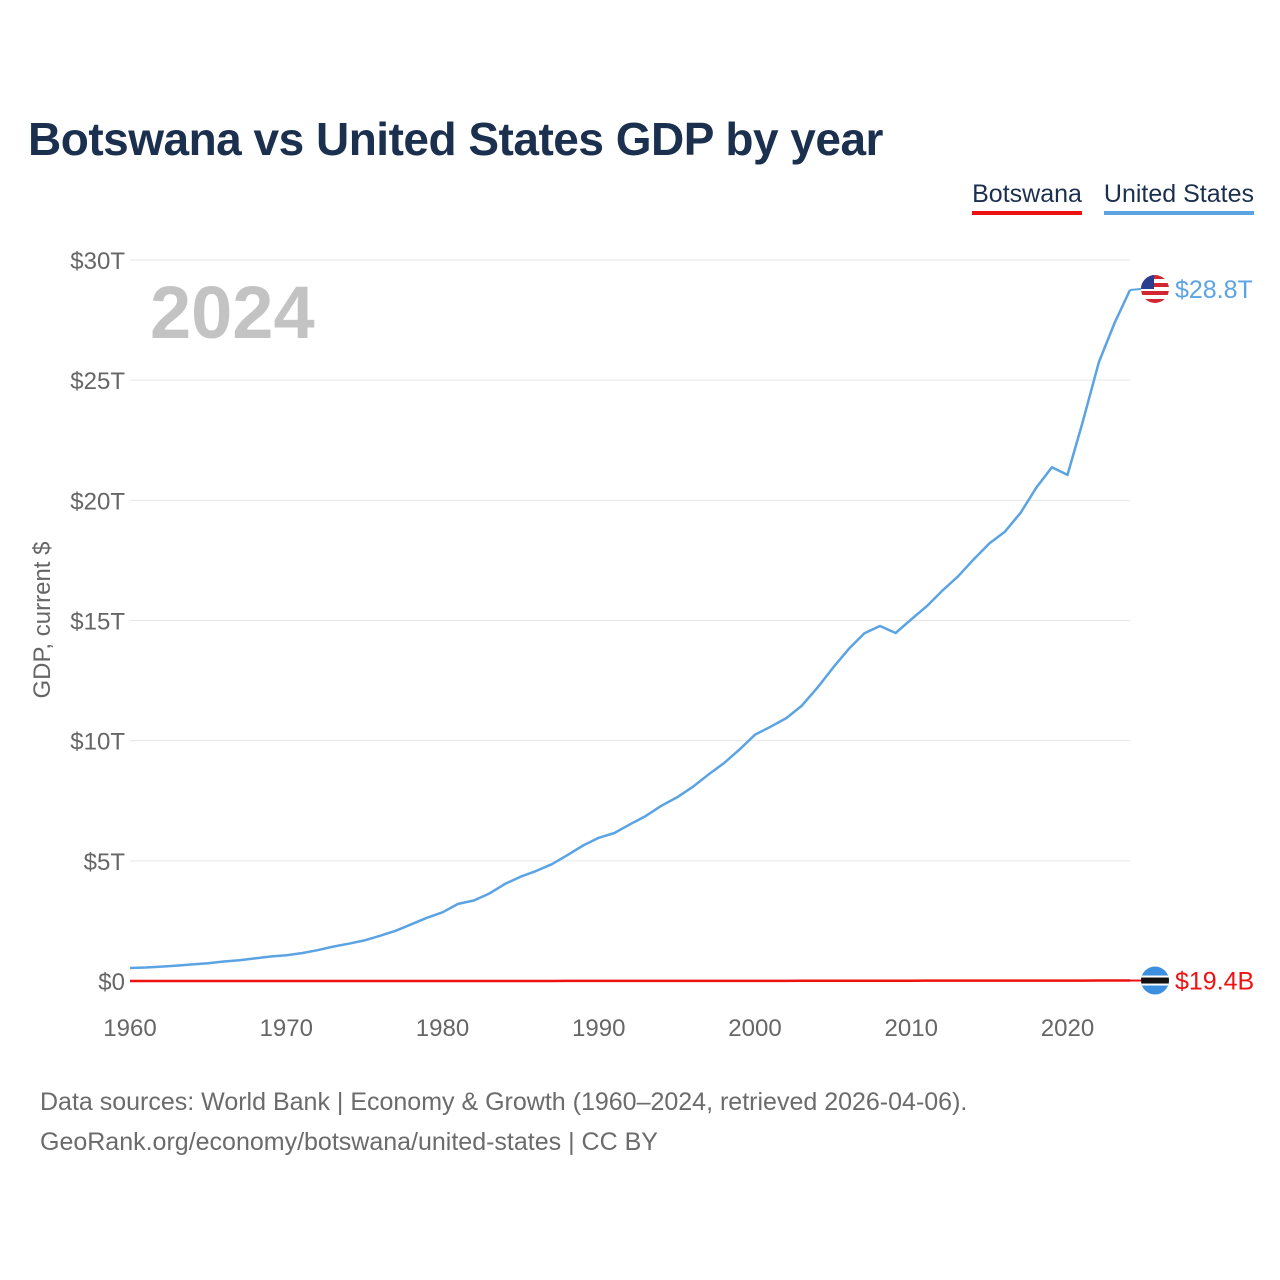 The width and height of the screenshot is (1280, 1280). Describe the element at coordinates (97, 622) in the screenshot. I see `y-tick-label: $15T` at that location.